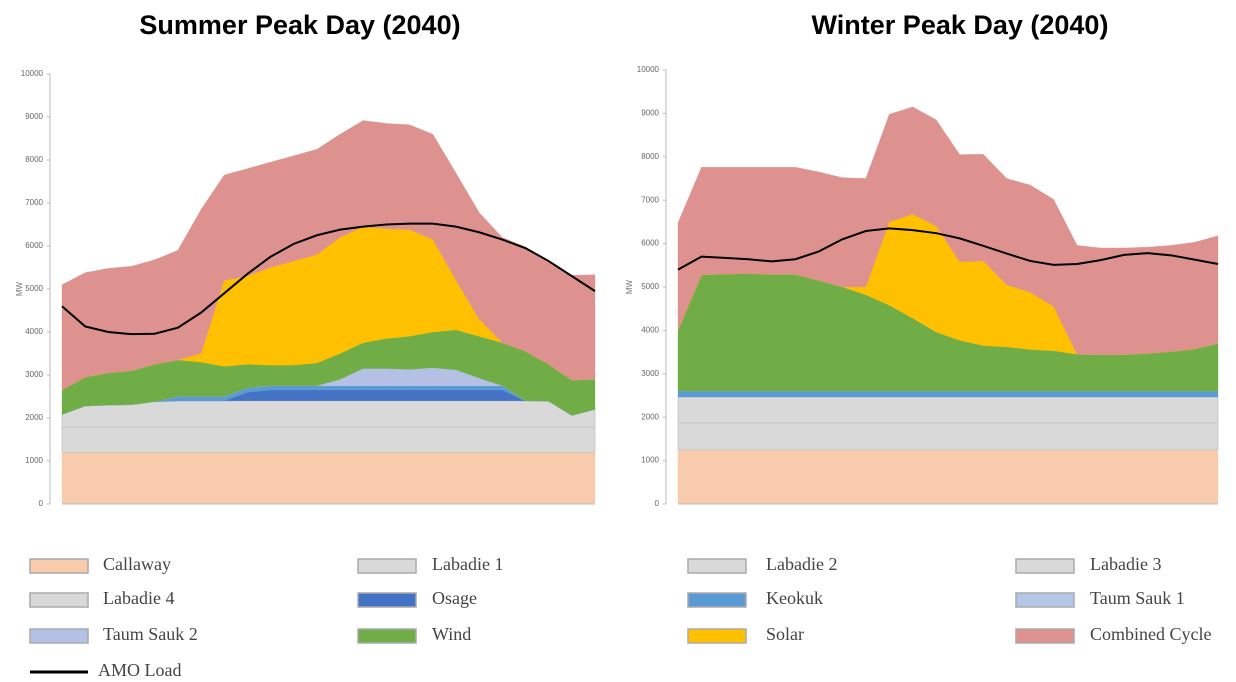  What do you see at coordinates (299, 25) in the screenshot?
I see `chart-title: Summer Peak Day (2040)` at bounding box center [299, 25].